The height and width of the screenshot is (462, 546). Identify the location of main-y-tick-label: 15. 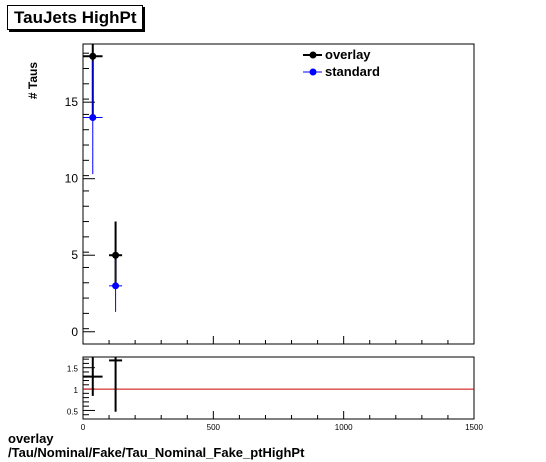
(72, 102).